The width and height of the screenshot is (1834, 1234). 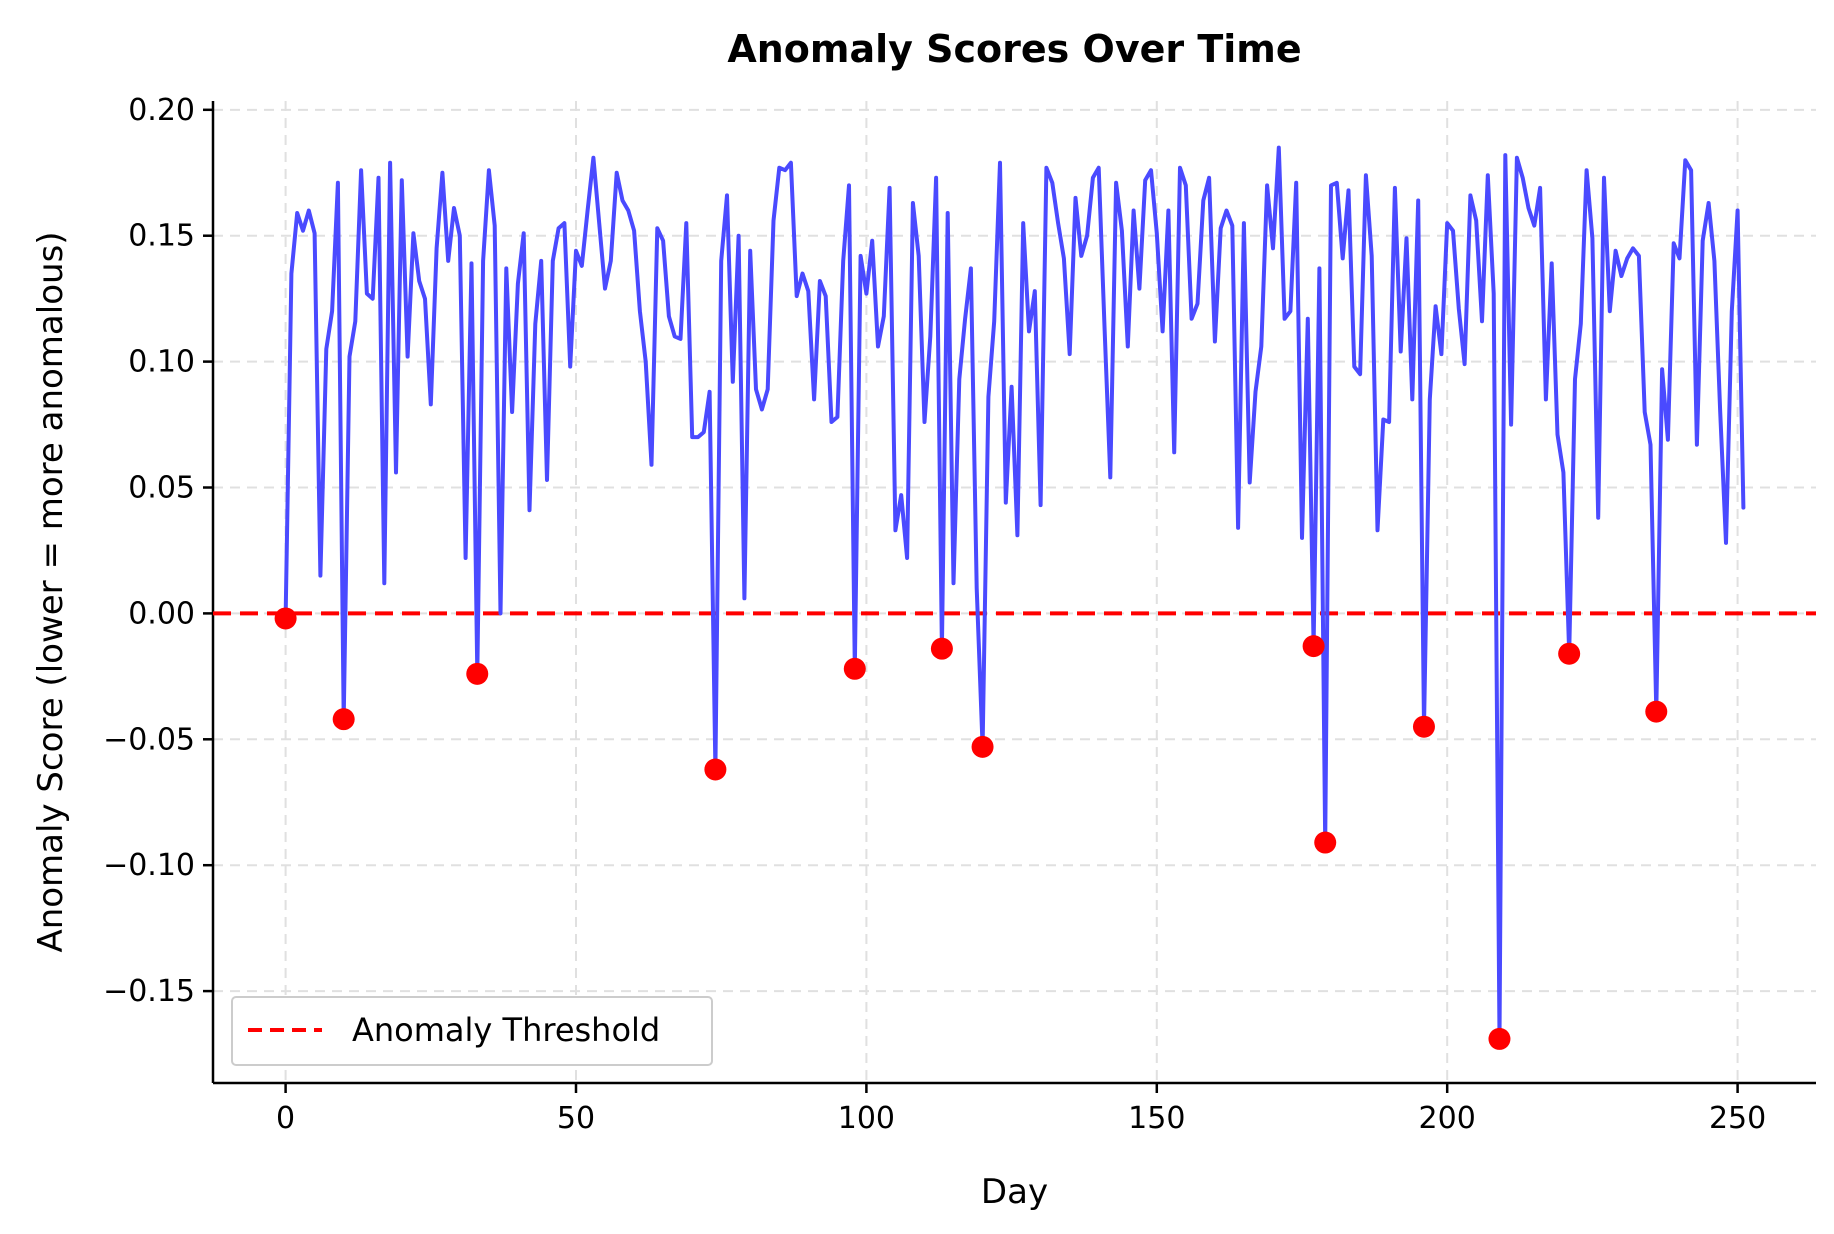 What do you see at coordinates (149, 739) in the screenshot?
I see `y-tick-label: −0.05` at bounding box center [149, 739].